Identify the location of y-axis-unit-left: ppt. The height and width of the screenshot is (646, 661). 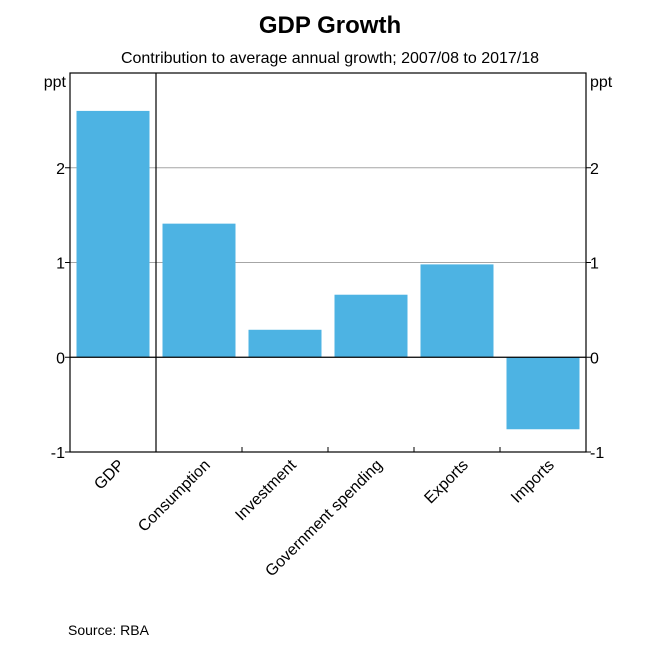
(55, 82).